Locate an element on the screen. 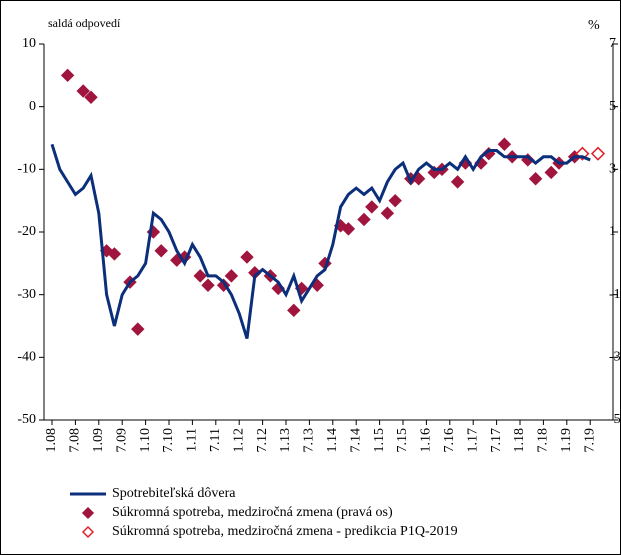 This screenshot has height=555, width=621. x-tick-label: 7.16 is located at coordinates (449, 440).